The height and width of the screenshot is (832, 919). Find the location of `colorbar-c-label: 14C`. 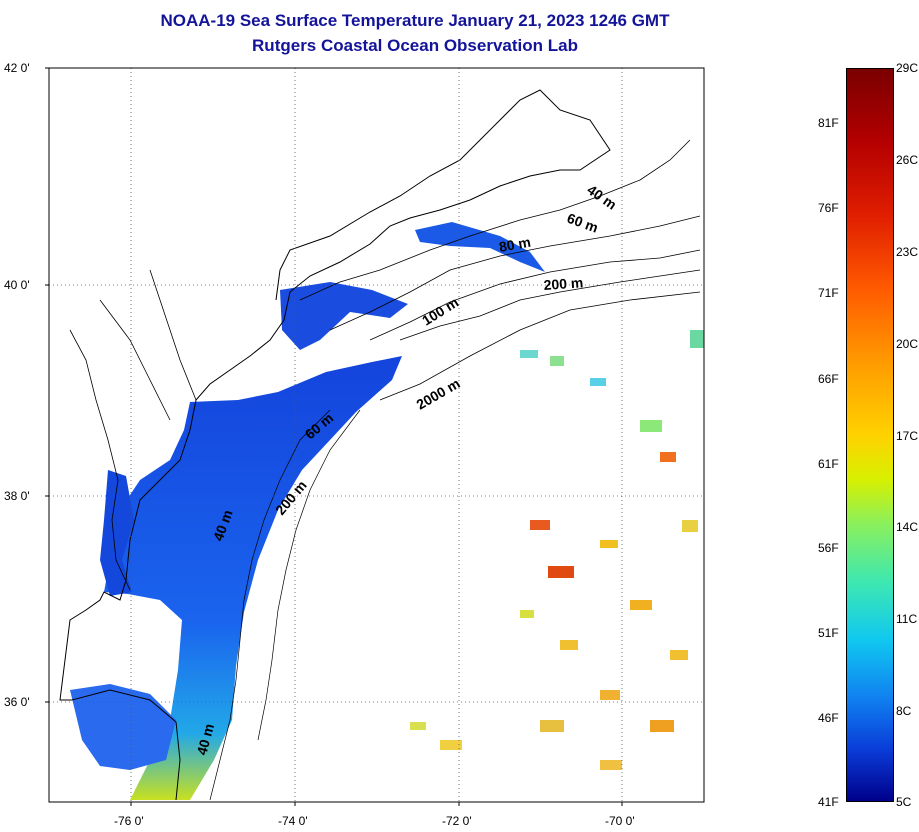

colorbar-c-label: 14C is located at coordinates (907, 527).